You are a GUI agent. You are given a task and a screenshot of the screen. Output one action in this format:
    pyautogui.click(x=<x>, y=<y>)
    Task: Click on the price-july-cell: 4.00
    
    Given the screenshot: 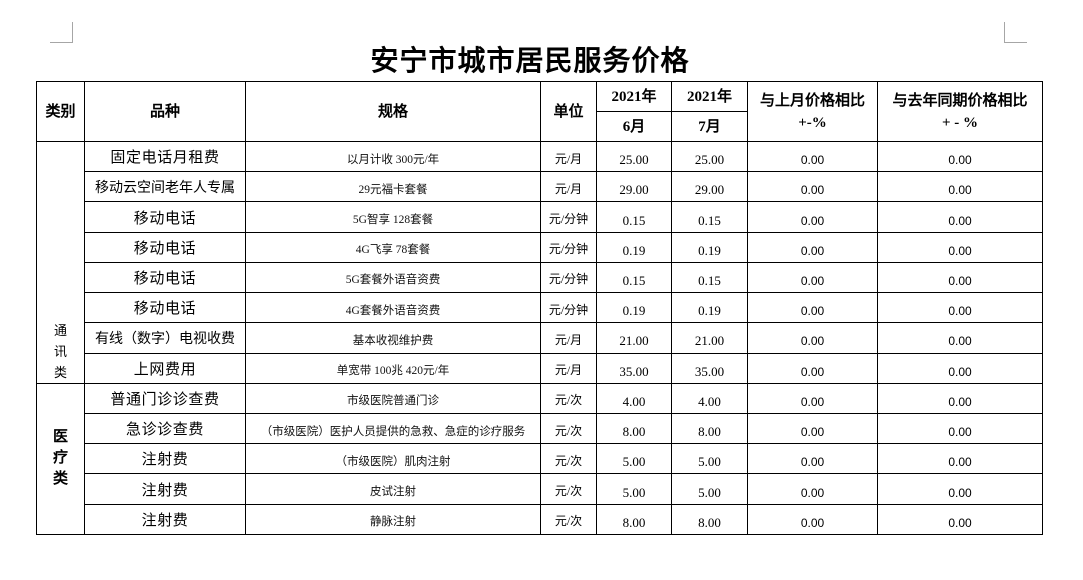 What is the action you would take?
    pyautogui.click(x=709, y=398)
    